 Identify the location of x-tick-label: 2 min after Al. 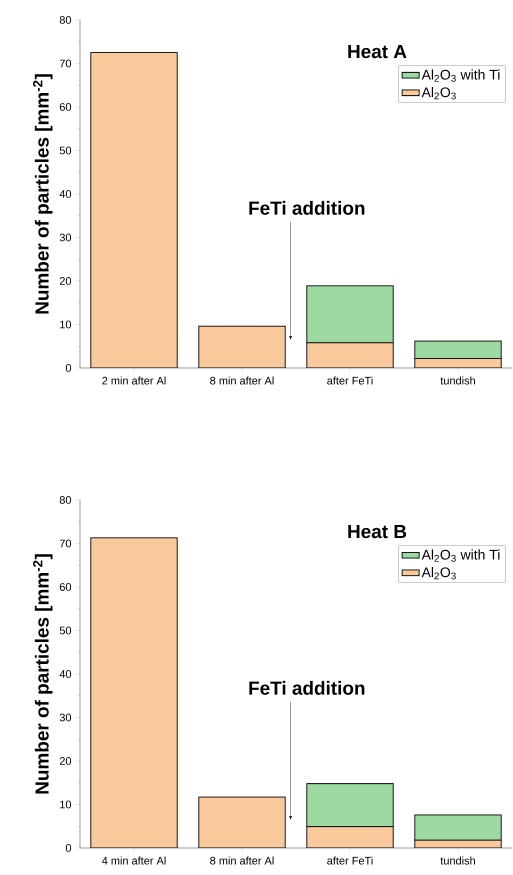
(134, 380).